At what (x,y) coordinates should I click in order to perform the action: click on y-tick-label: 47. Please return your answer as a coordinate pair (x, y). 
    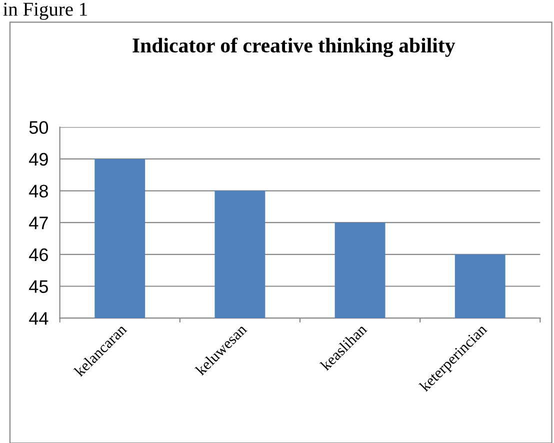
    Looking at the image, I should click on (38, 223).